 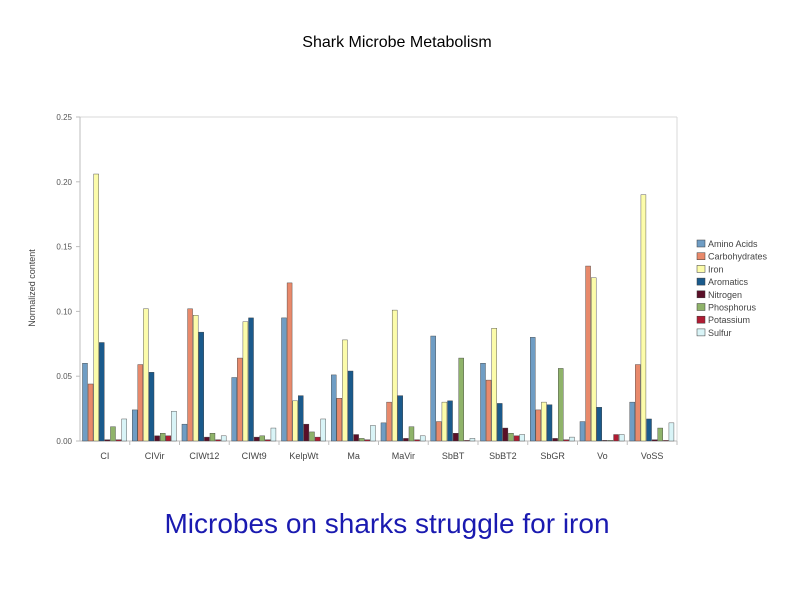 I want to click on y-tick-label: 0.15, so click(x=64, y=247).